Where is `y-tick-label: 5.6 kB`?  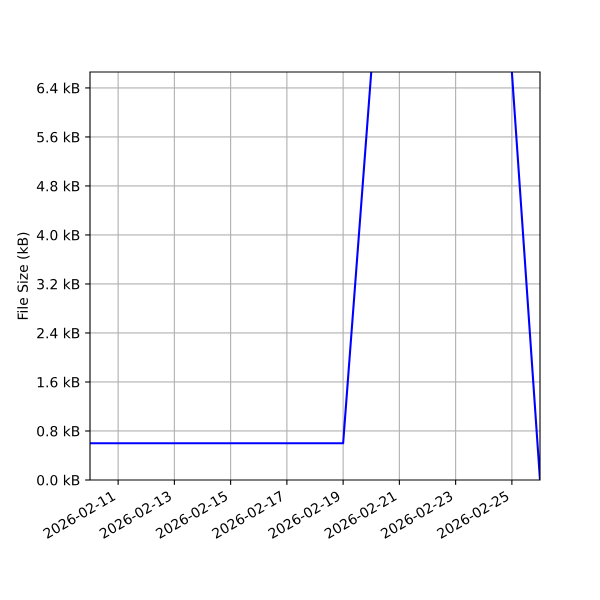 y-tick-label: 5.6 kB is located at coordinates (58, 137).